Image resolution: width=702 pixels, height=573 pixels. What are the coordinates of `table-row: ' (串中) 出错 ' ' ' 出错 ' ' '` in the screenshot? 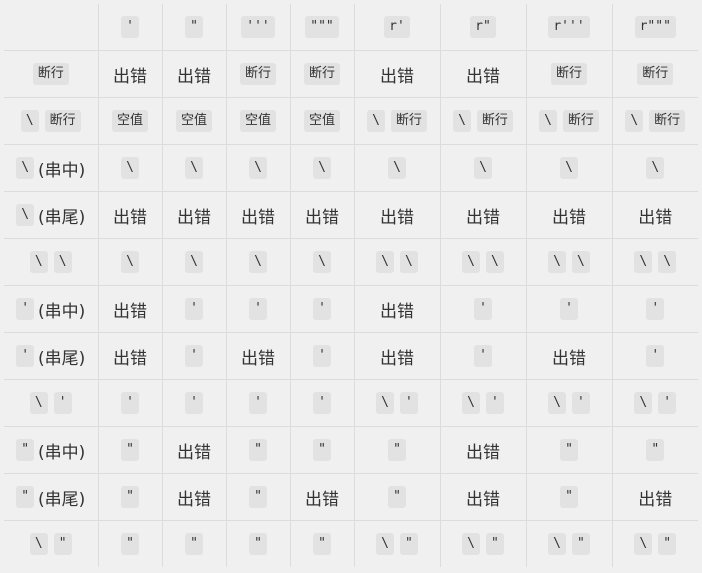 It's located at (351, 309).